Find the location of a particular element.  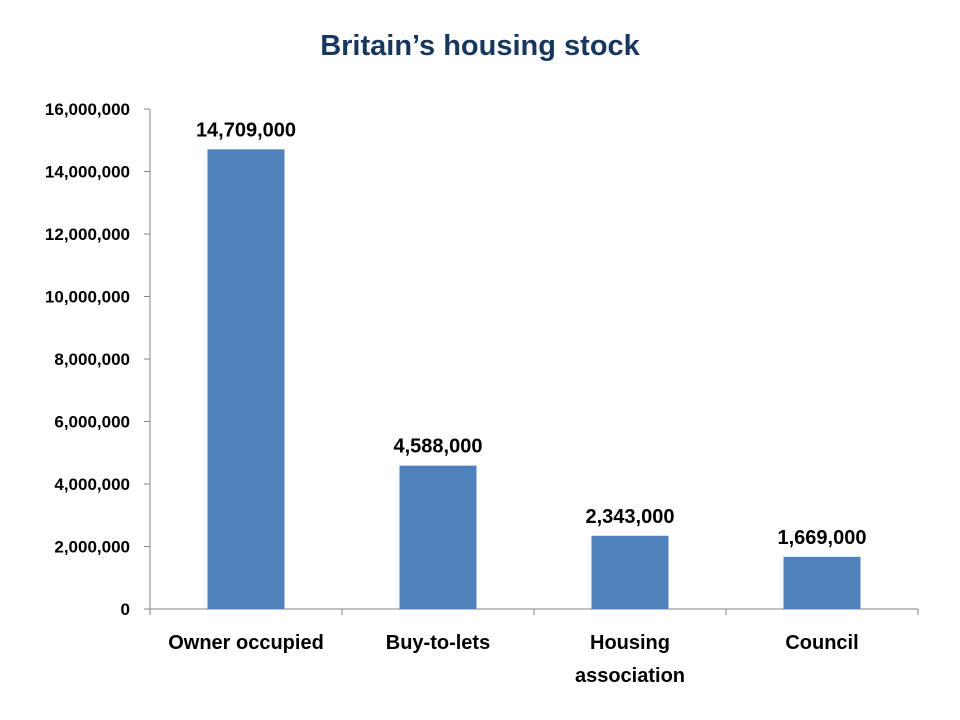

x-category-label: Housing association is located at coordinates (630, 659).